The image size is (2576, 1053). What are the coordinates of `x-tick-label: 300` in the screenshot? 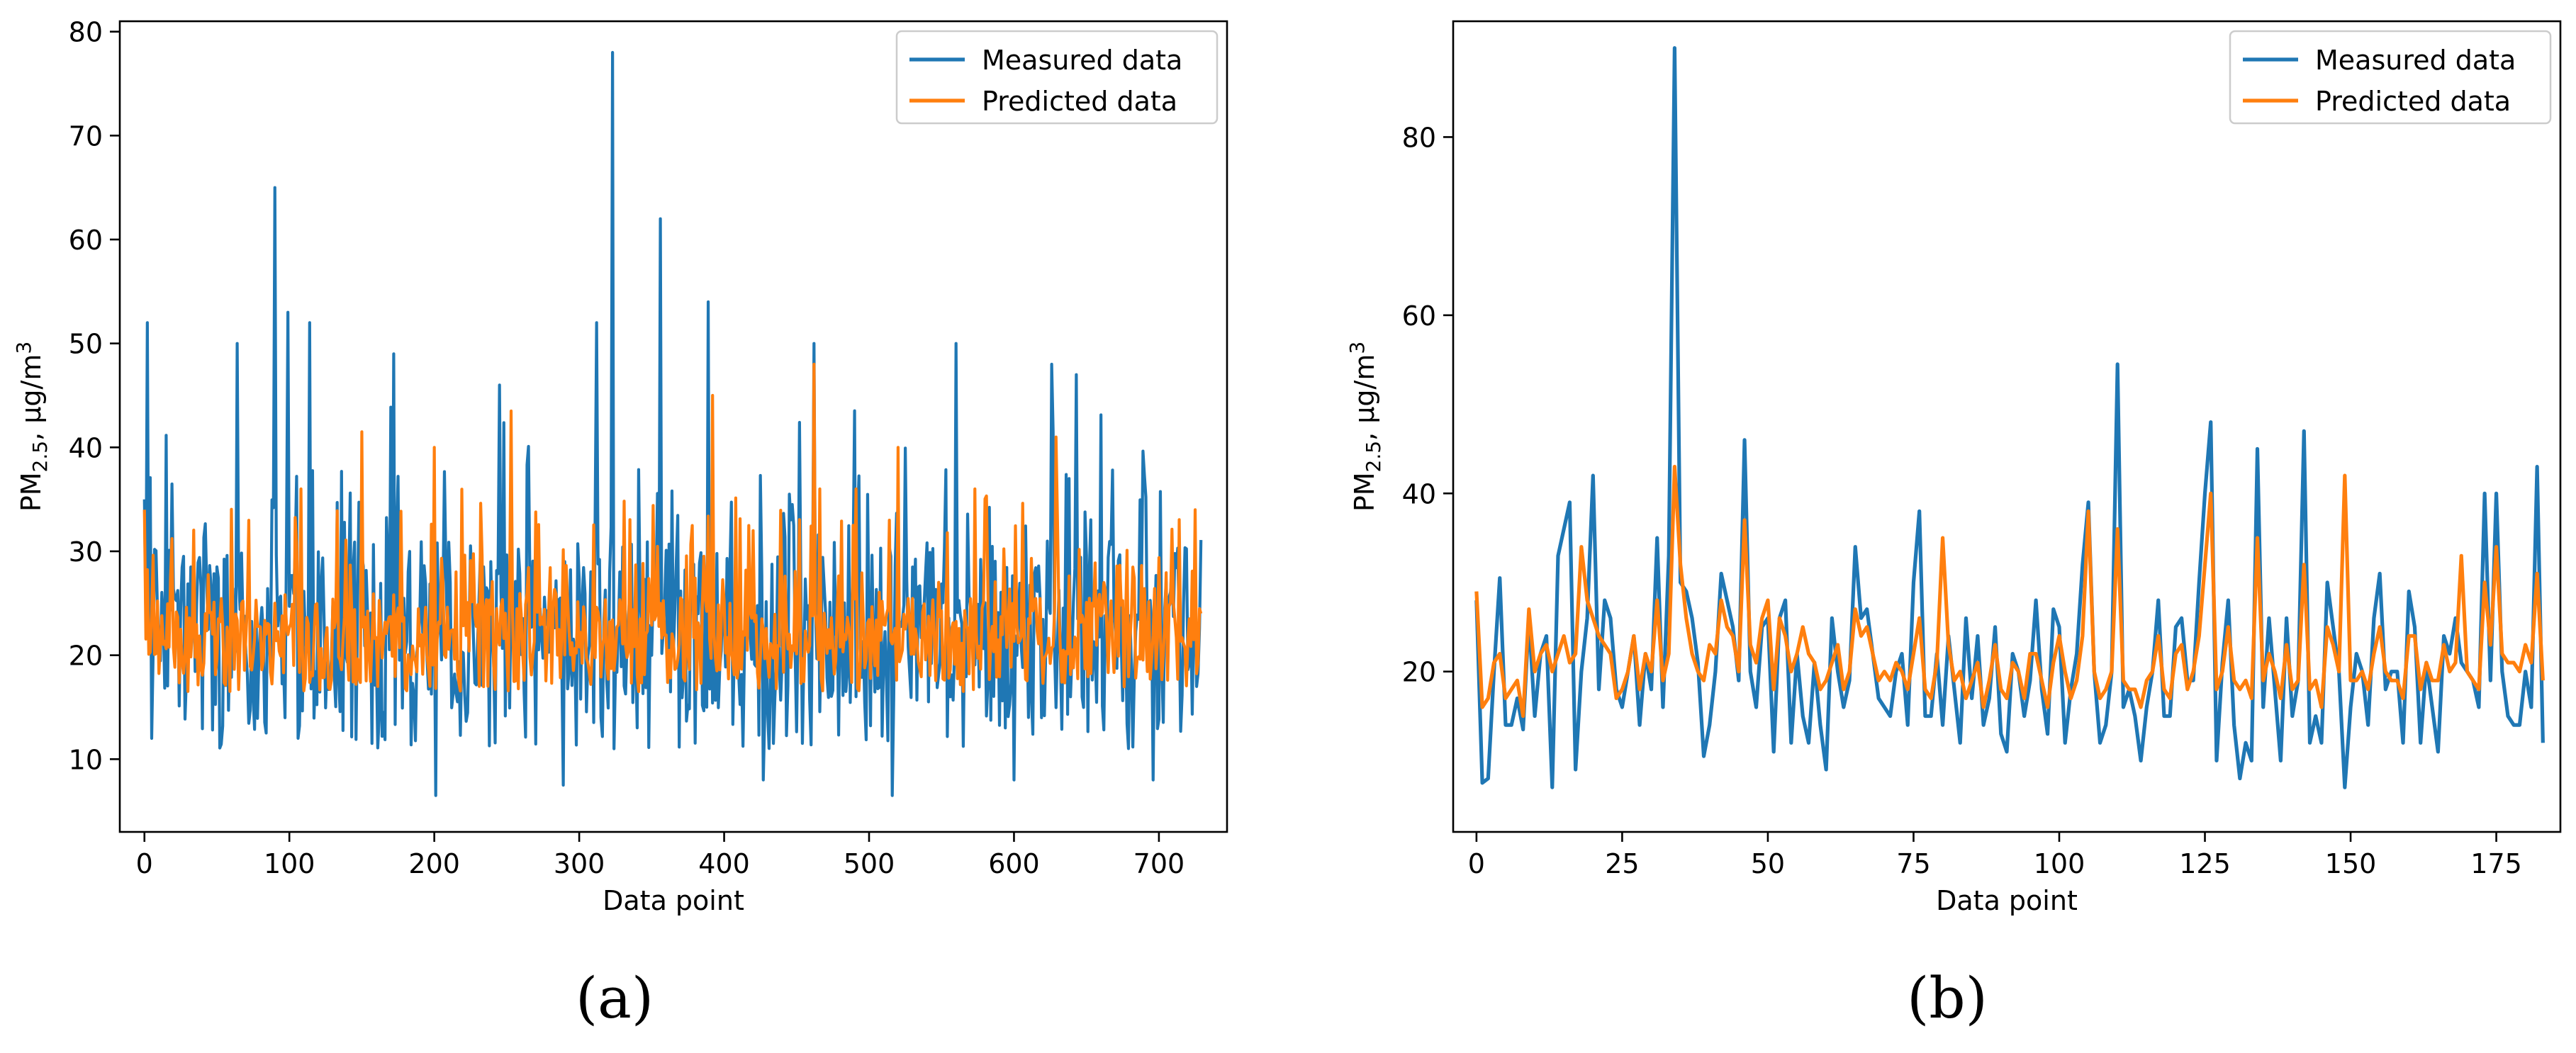 It's located at (580, 863).